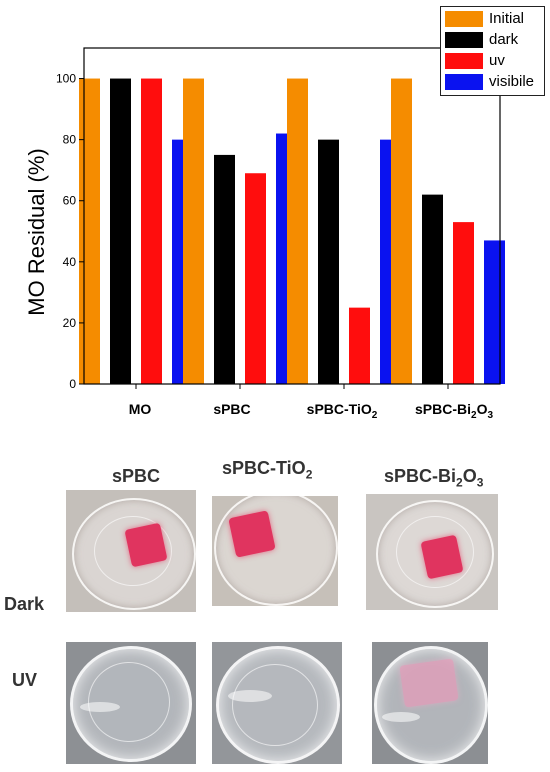 This screenshot has height=772, width=550. Describe the element at coordinates (342, 411) in the screenshot. I see `x-tick-label: sPBC-TiO2` at that location.